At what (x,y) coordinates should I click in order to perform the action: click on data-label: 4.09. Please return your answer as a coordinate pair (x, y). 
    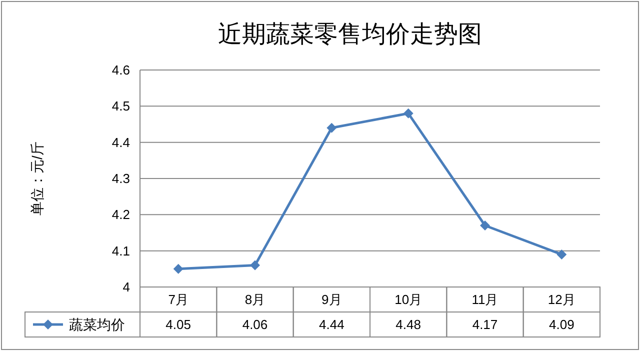
    Looking at the image, I should click on (561, 324).